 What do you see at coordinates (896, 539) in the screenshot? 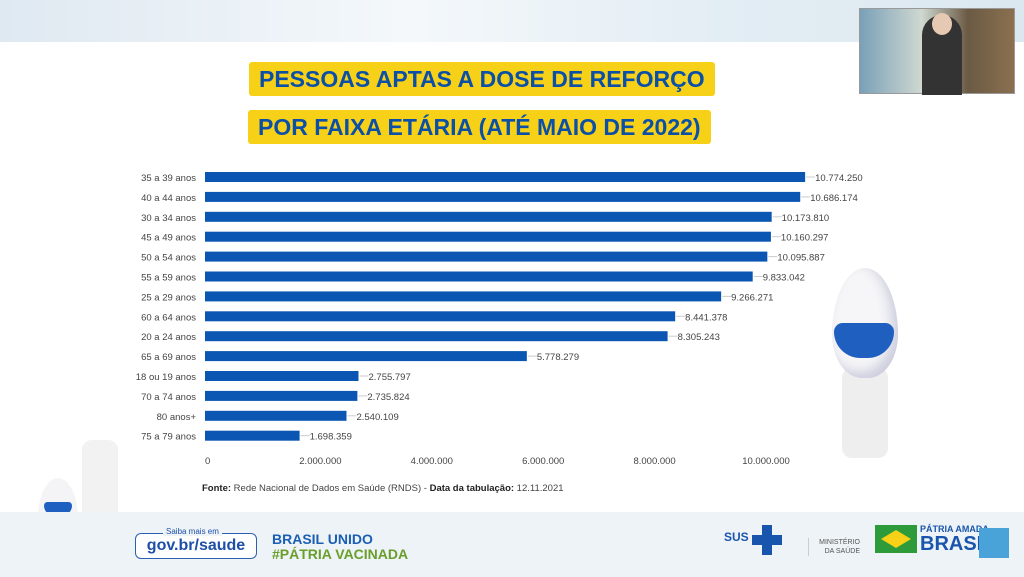
I see `brazil-flag-icon` at bounding box center [896, 539].